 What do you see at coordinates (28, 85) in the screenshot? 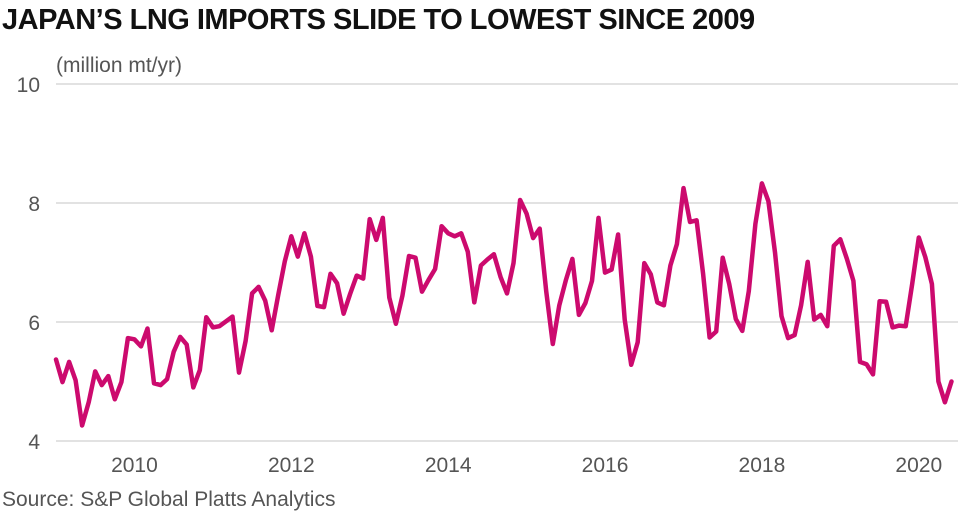
I see `y-tick-label-10: 10` at bounding box center [28, 85].